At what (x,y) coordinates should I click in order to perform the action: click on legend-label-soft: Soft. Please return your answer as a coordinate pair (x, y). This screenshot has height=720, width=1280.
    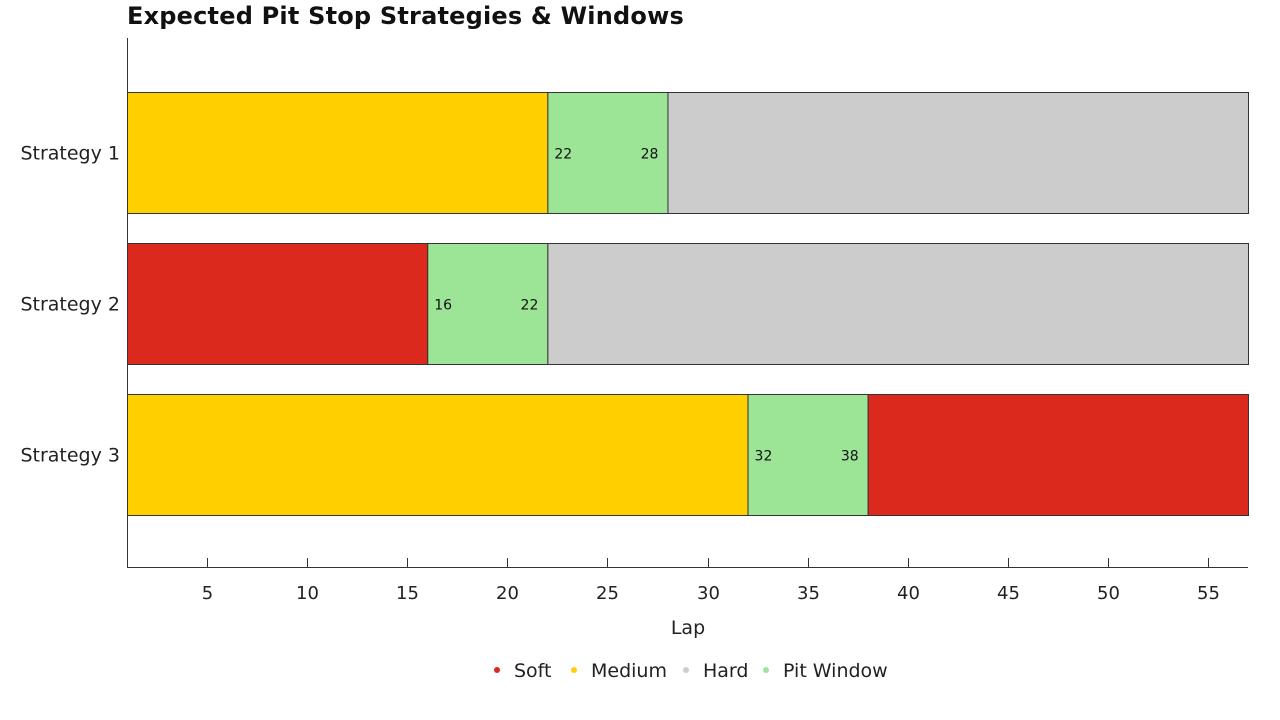
    Looking at the image, I should click on (533, 671).